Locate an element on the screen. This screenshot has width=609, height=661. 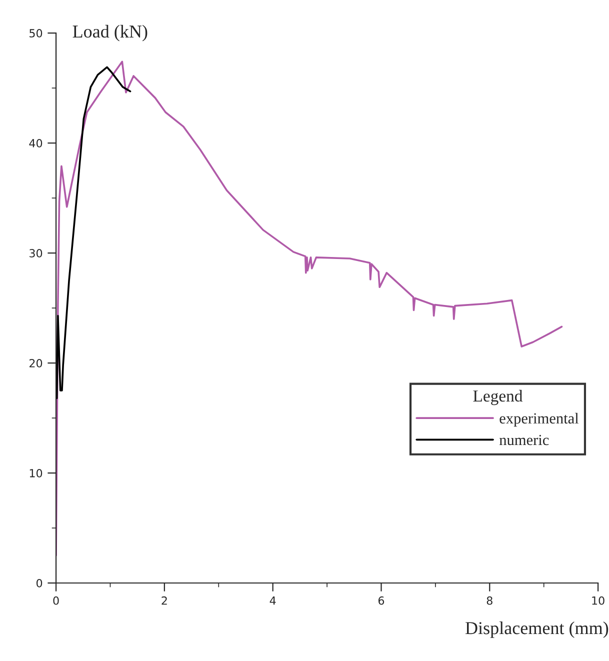
y-tick-label: 50 is located at coordinates (36, 33).